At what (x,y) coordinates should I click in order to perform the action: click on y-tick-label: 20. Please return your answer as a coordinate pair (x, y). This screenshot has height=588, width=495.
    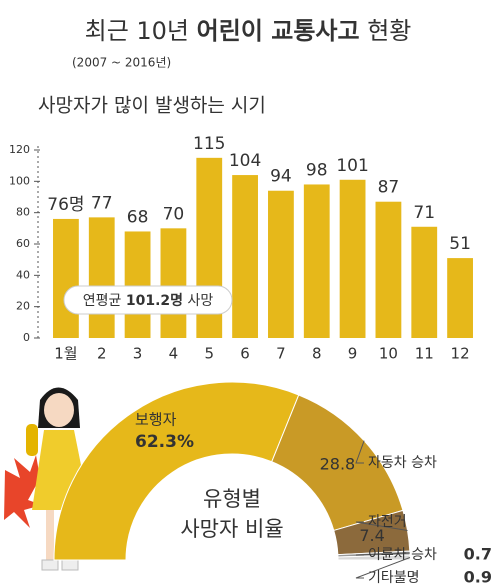
    Looking at the image, I should click on (23, 306).